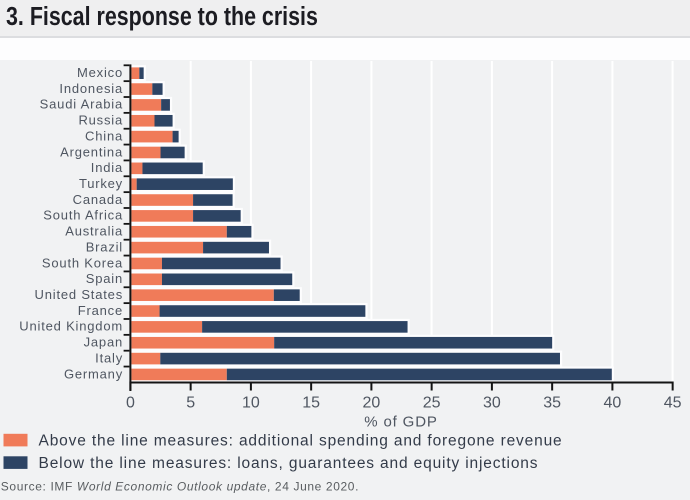 Image resolution: width=690 pixels, height=500 pixels. What do you see at coordinates (71, 326) in the screenshot?
I see `svg-text: United Kingdom` at bounding box center [71, 326].